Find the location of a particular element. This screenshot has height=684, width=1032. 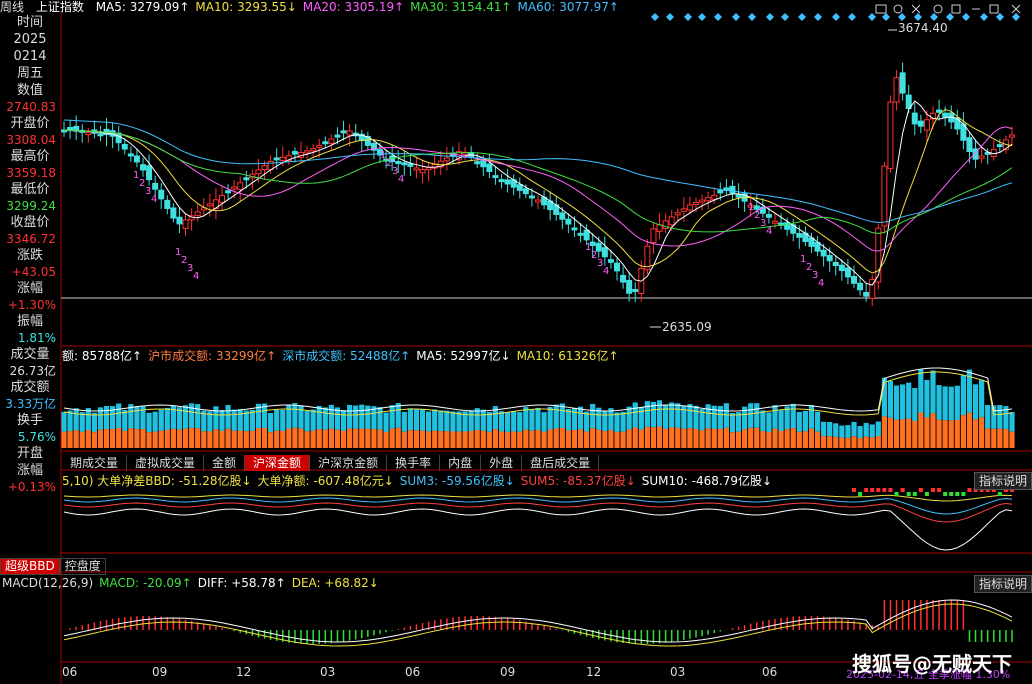

status-strip: 2025-02-14,五 全季涨幅 1.30% is located at coordinates (928, 674).